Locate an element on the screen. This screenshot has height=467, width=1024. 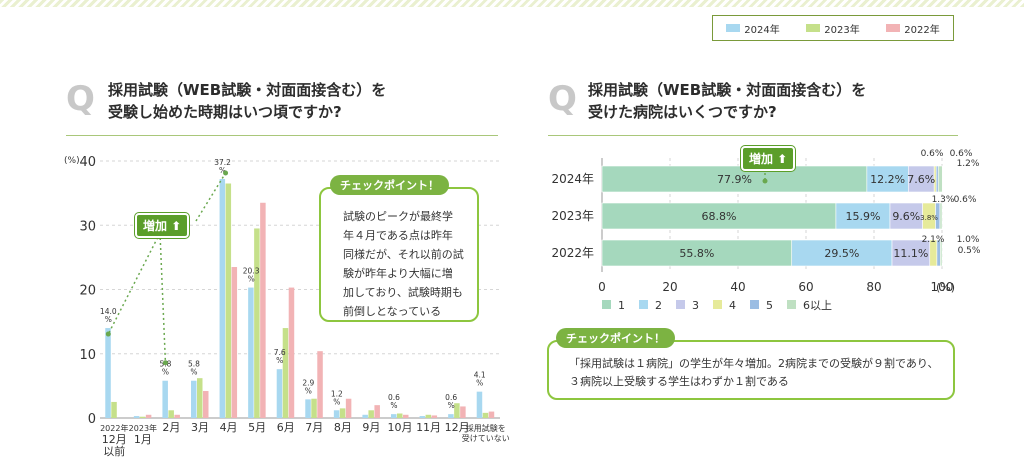
legend-swatch-6以上 is located at coordinates (791, 304).